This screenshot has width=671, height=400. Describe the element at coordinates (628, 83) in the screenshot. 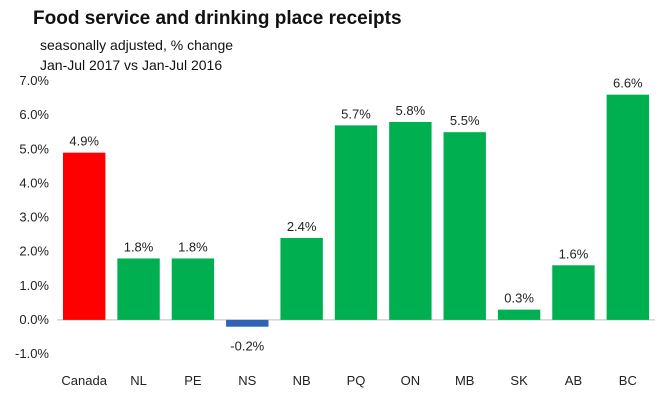

I see `data-label-bc: 6.6%` at that location.